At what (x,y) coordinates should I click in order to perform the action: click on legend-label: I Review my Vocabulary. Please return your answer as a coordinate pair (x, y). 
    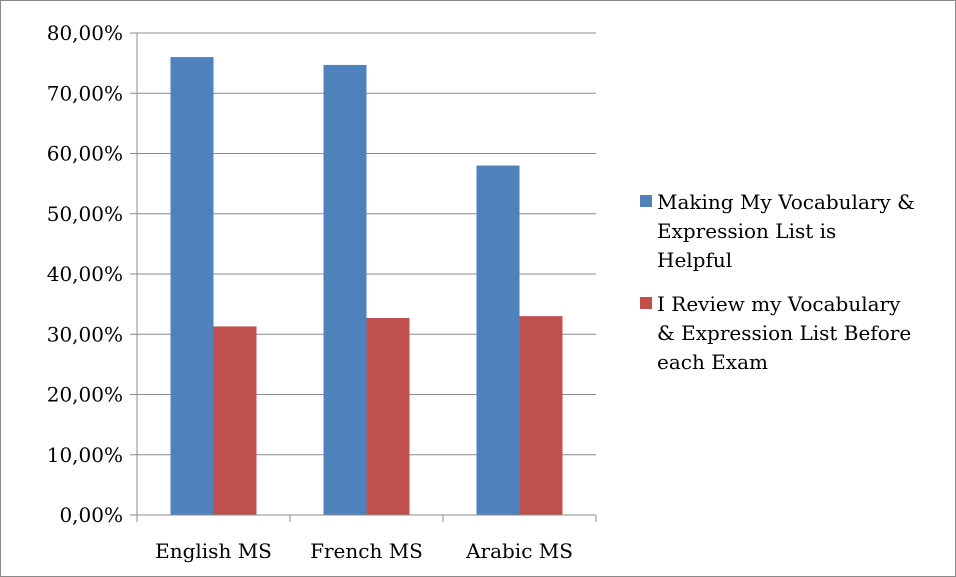
    Looking at the image, I should click on (779, 304).